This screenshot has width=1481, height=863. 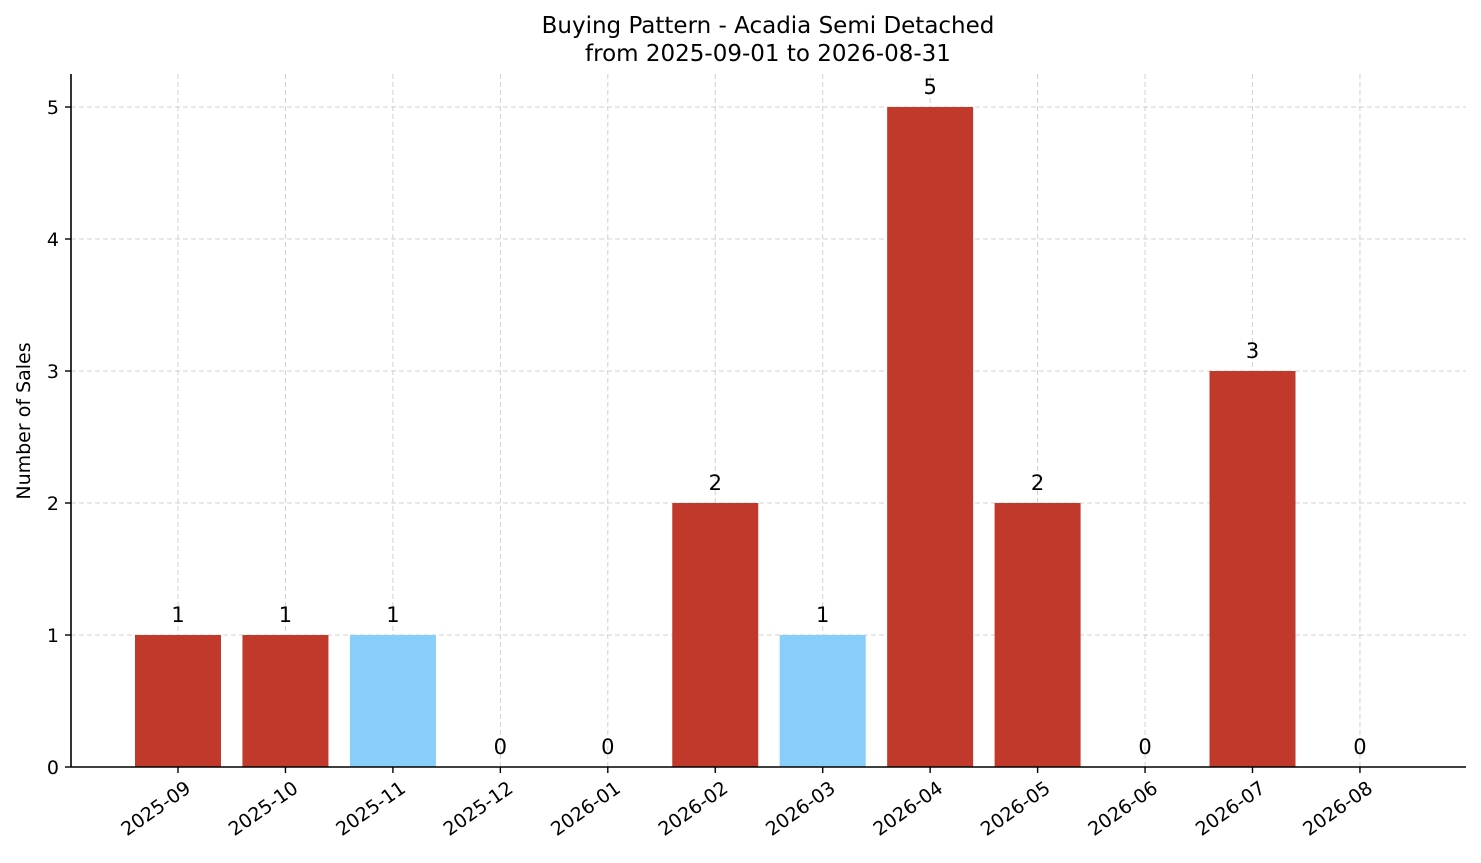 I want to click on x-tick-label: 2025-11, so click(x=371, y=809).